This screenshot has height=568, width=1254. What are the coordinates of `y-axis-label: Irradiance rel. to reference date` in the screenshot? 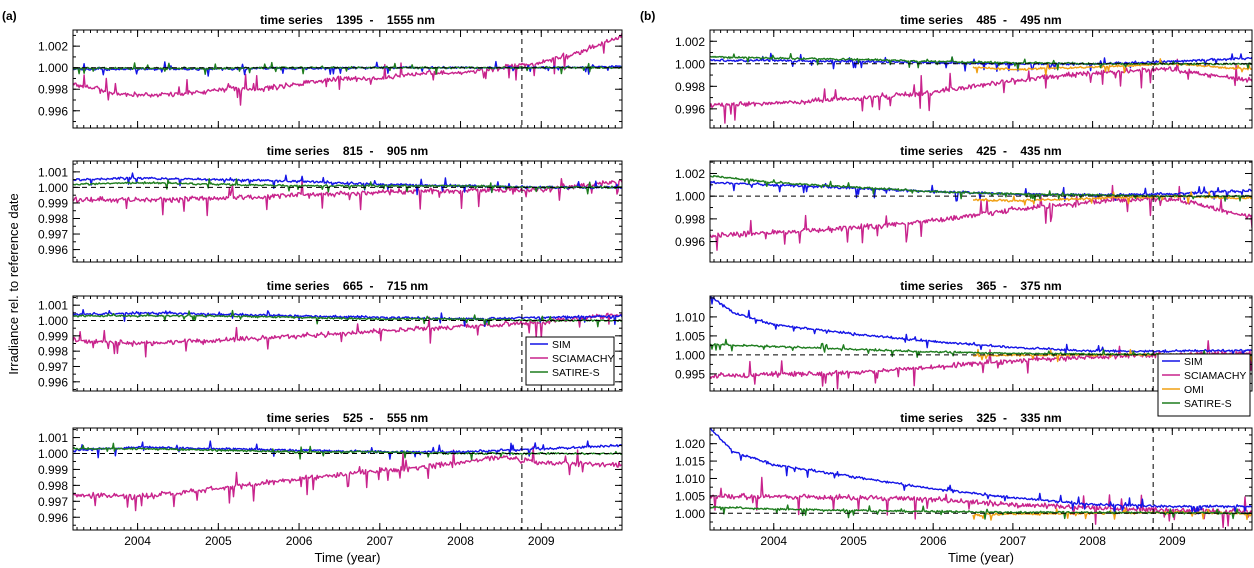 It's located at (13, 283).